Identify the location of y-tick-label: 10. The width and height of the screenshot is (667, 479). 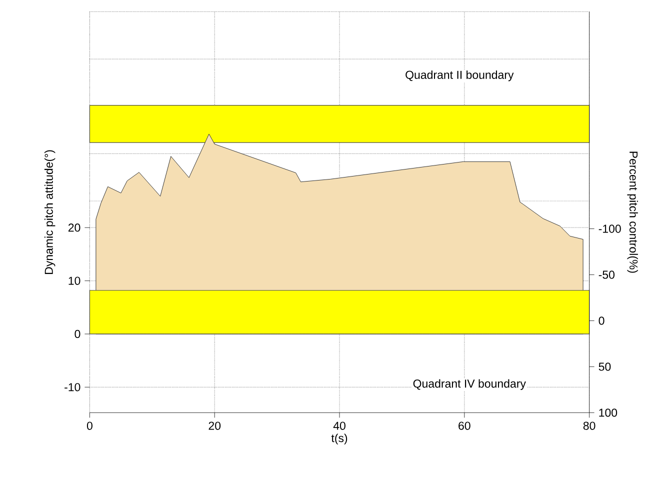
(74, 280).